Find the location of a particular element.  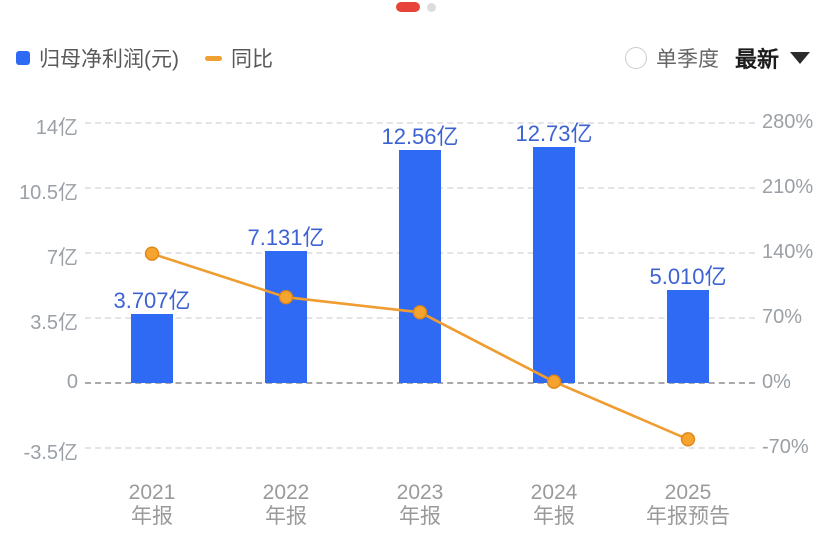

legend-item-yoy: 同比 is located at coordinates (239, 58).